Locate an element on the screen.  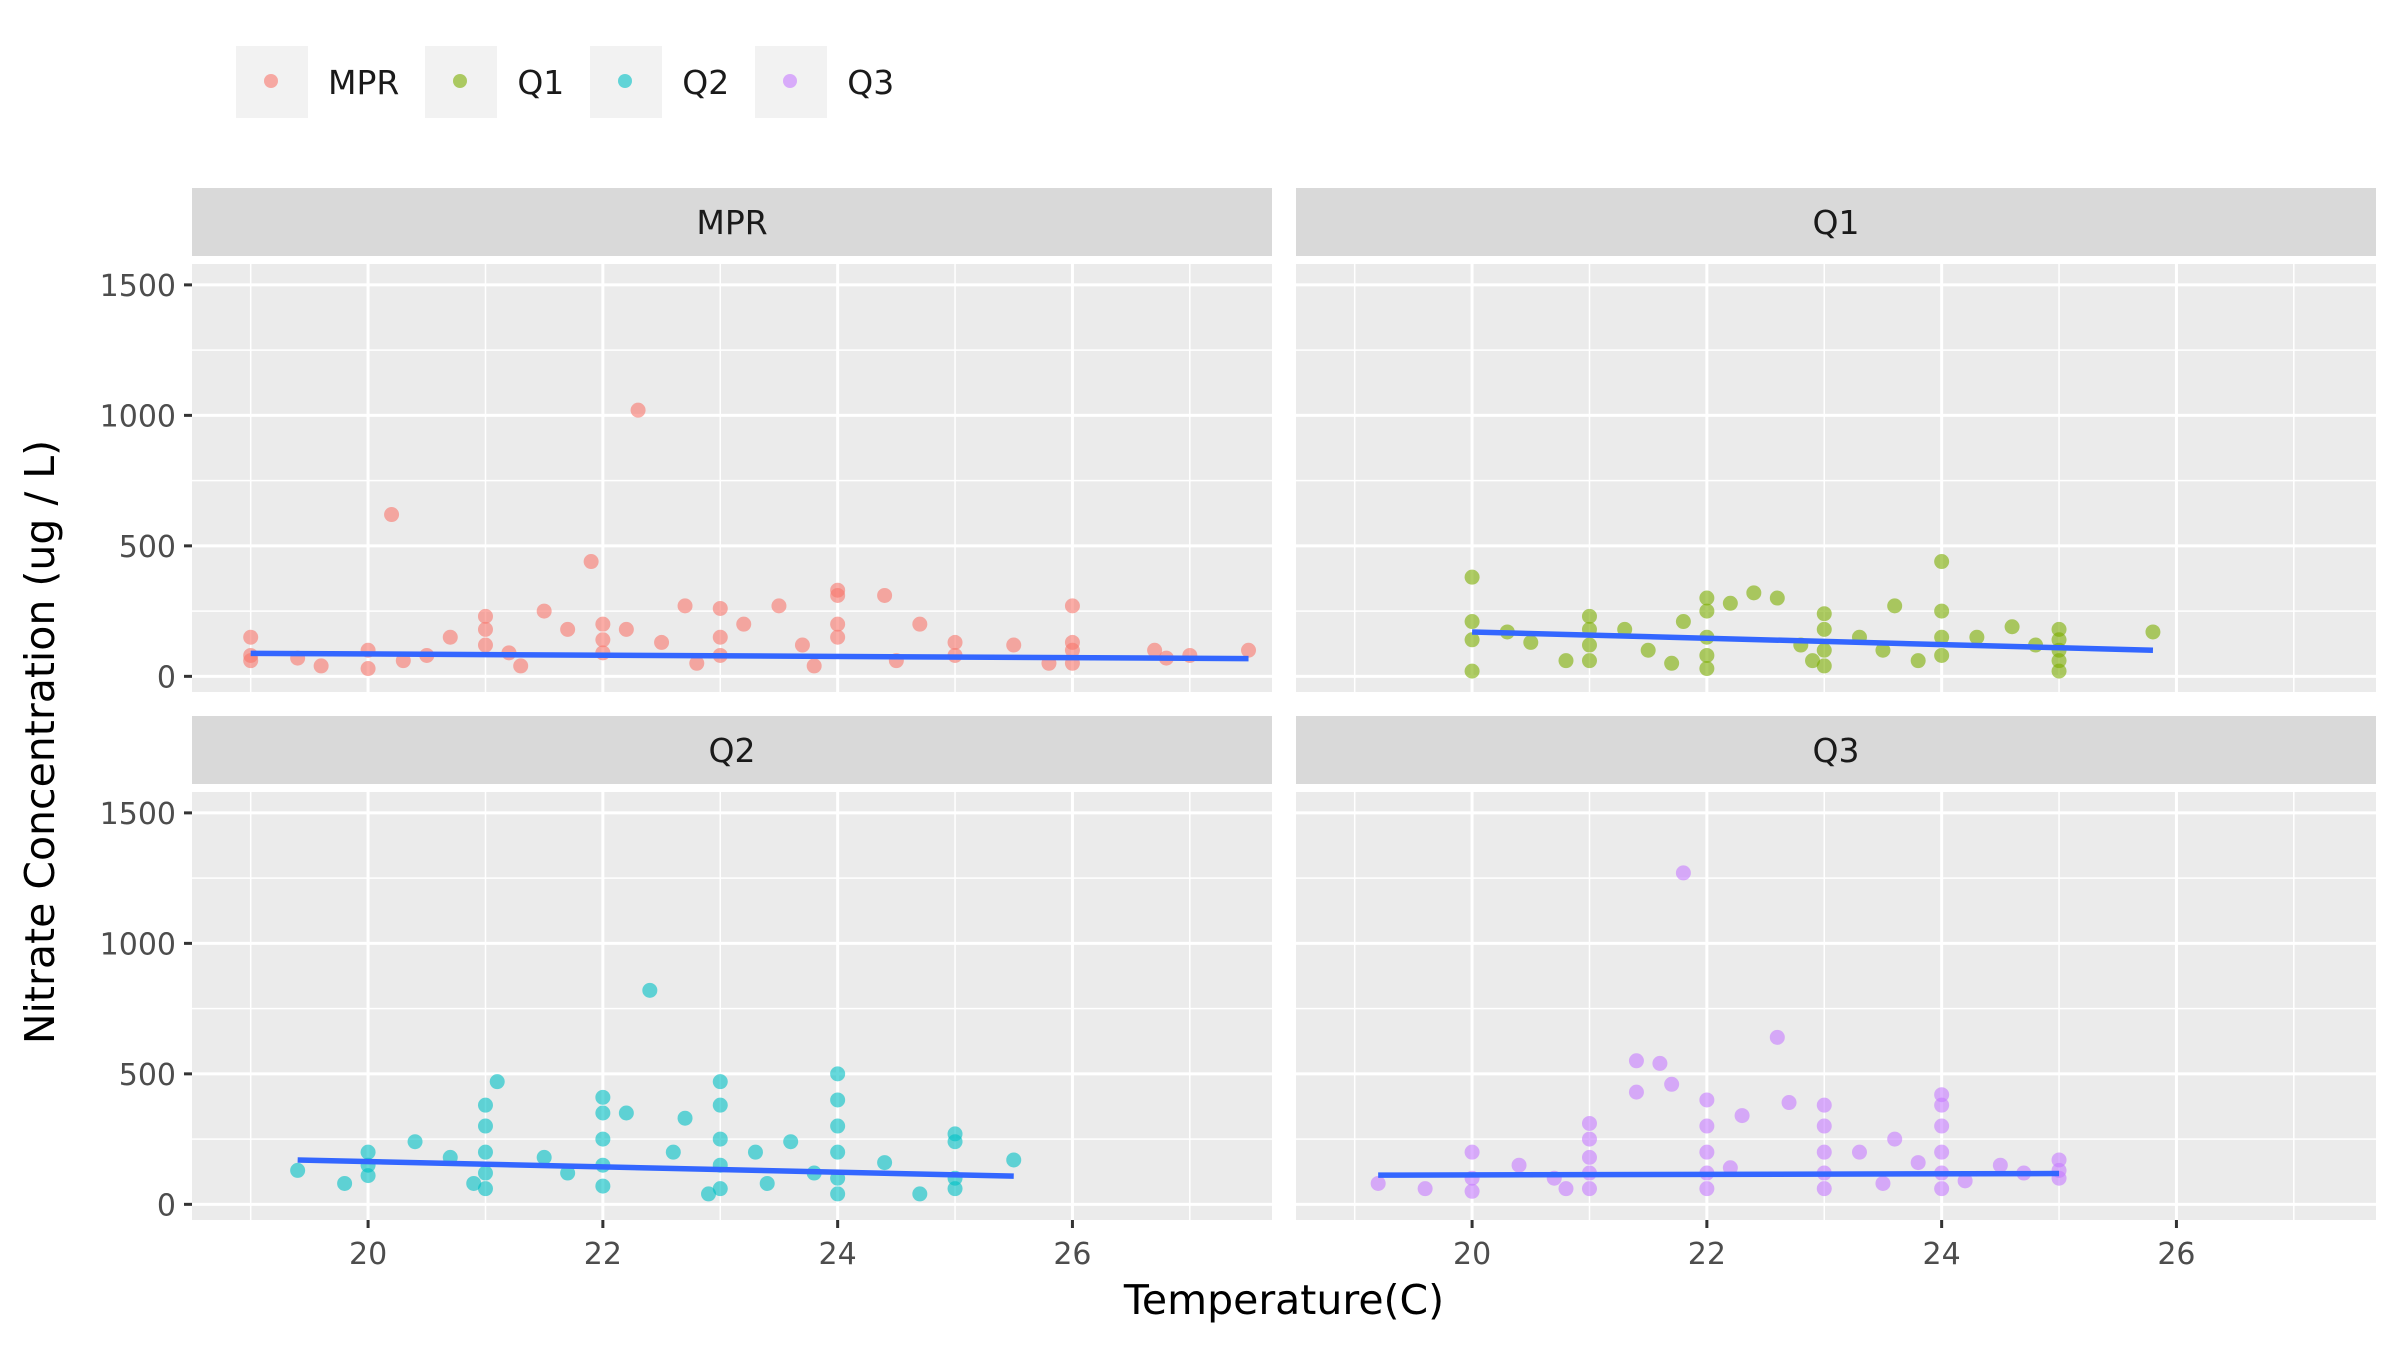
legend-item: Q1 is located at coordinates (494, 82).